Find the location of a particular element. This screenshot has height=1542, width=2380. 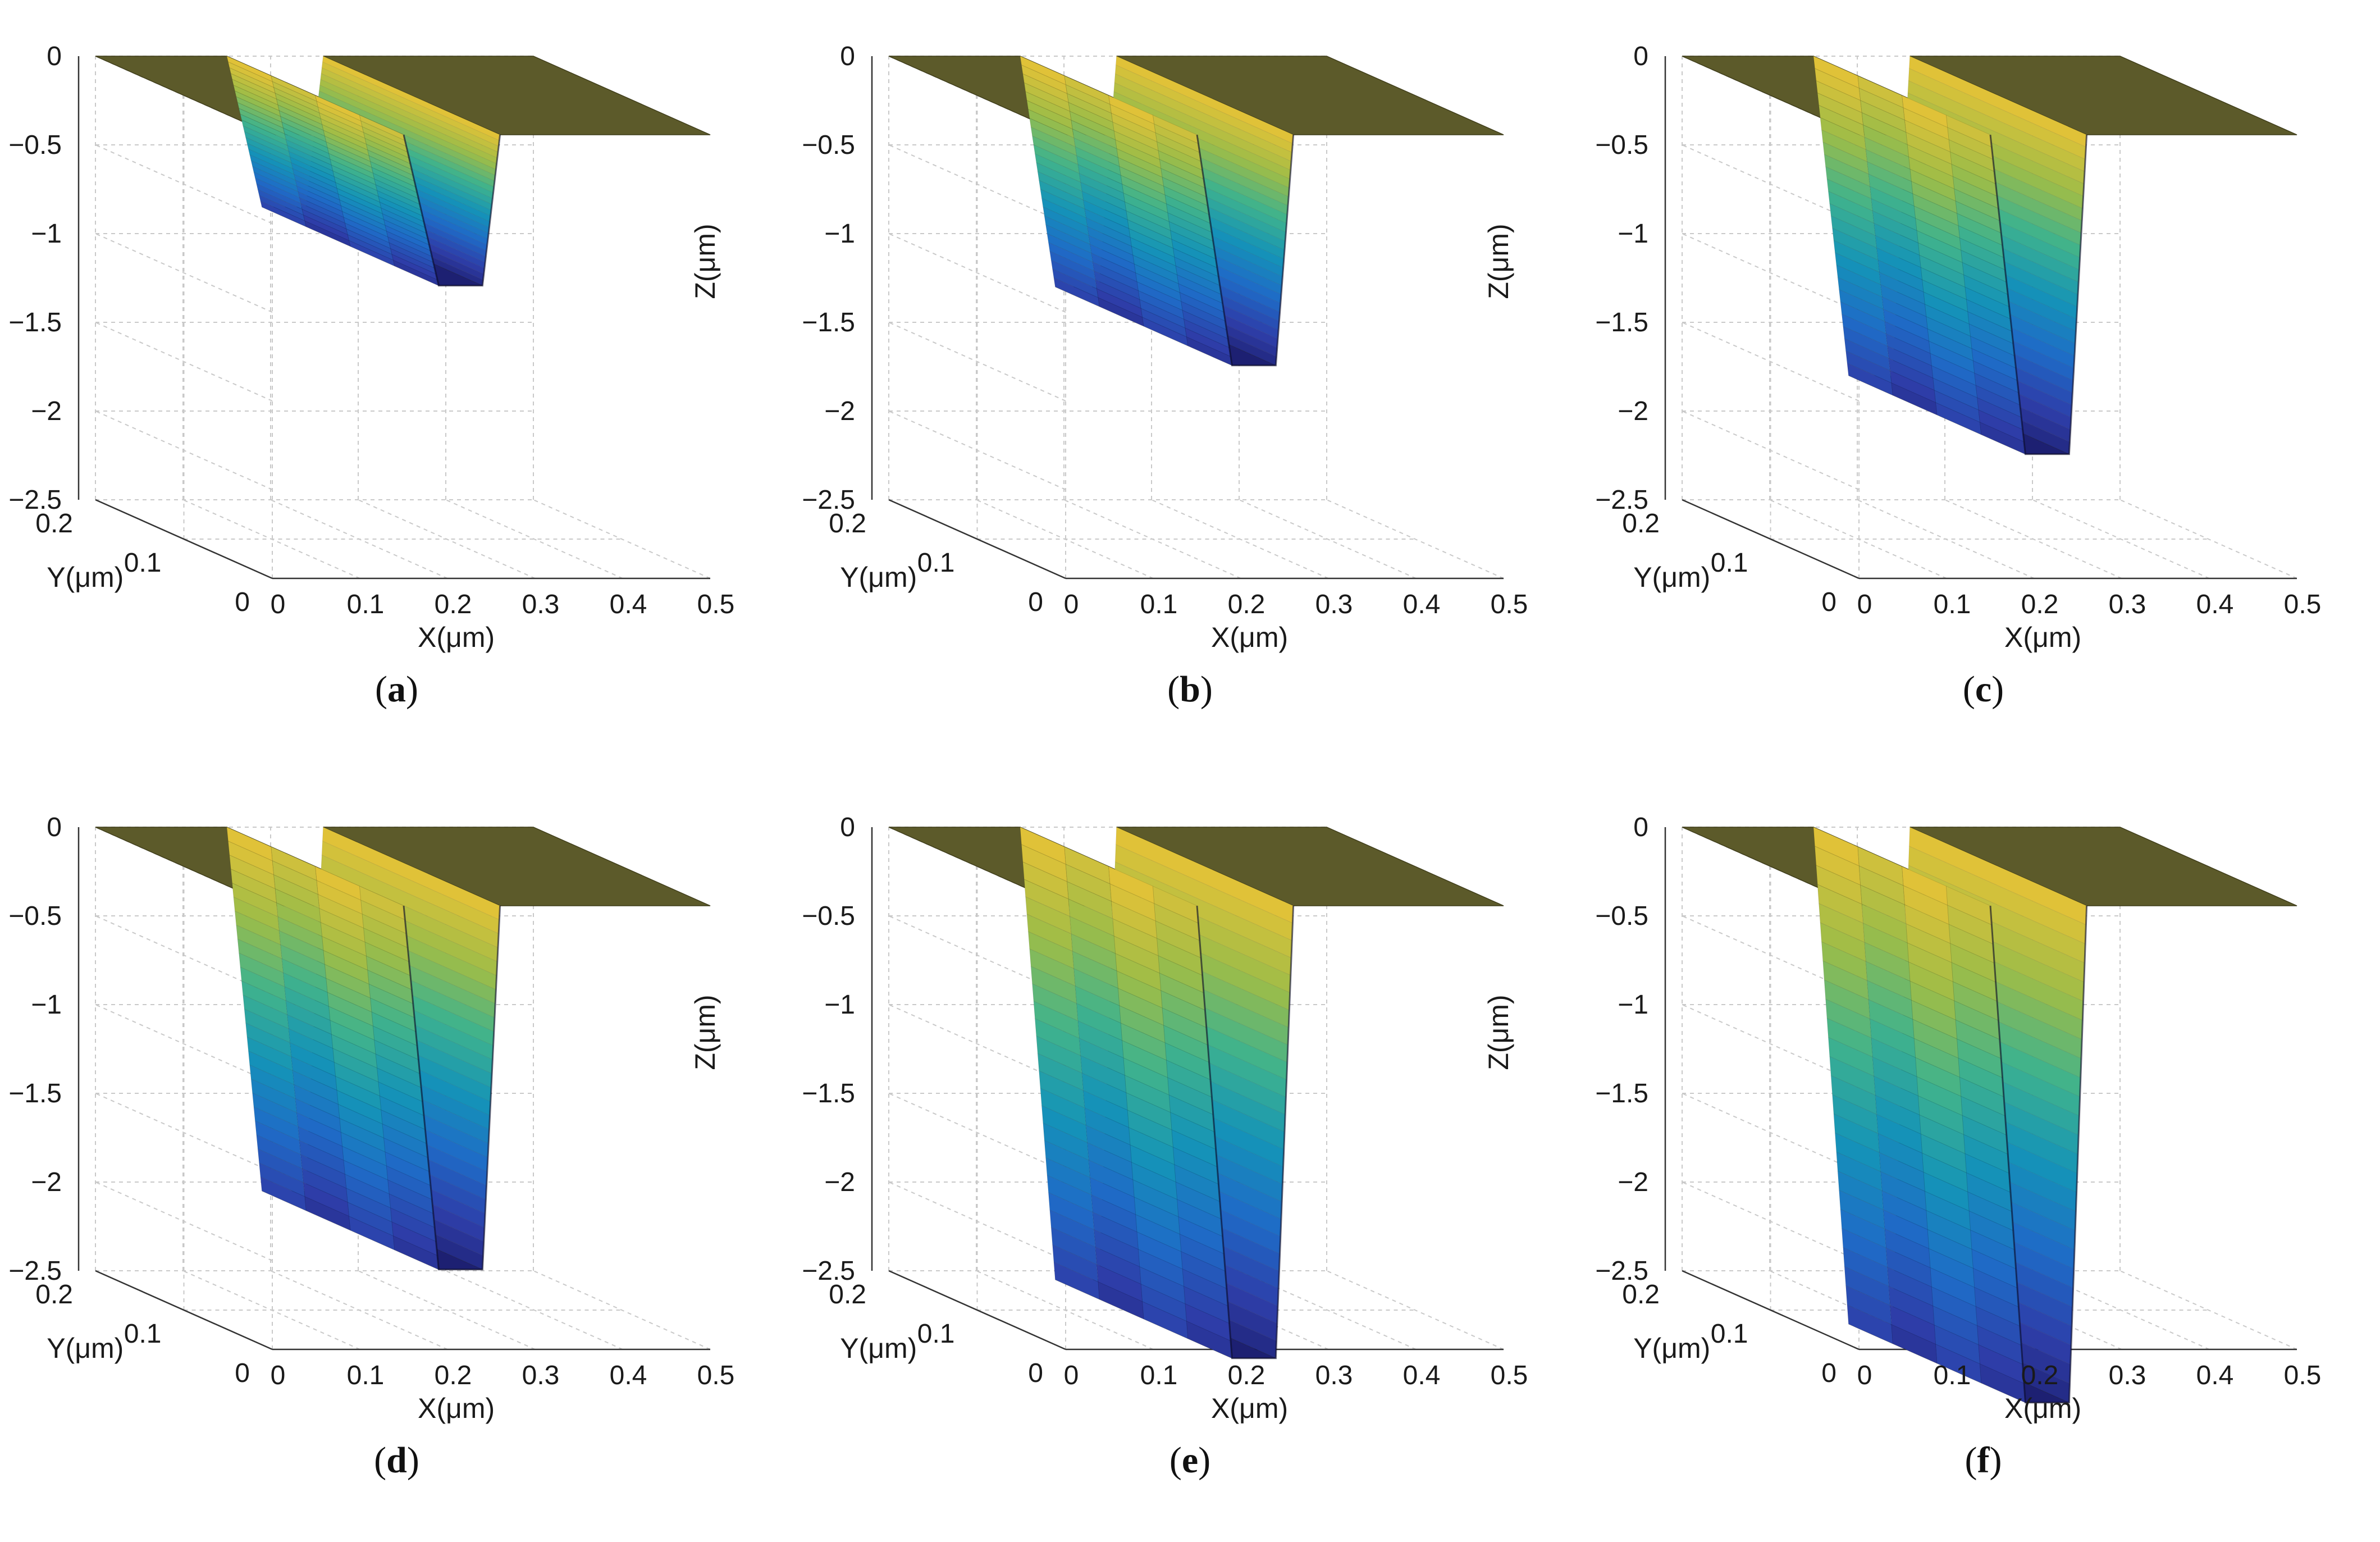

caption-letter: b is located at coordinates (1190, 689).